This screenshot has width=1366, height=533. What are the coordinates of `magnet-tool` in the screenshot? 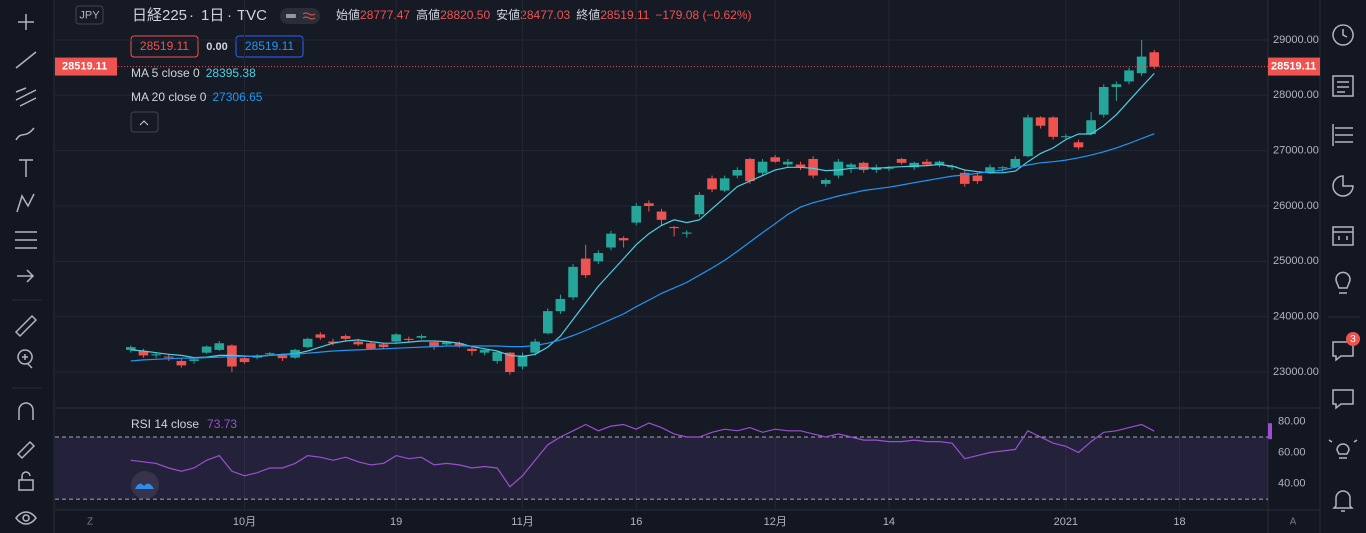 It's located at (26, 411).